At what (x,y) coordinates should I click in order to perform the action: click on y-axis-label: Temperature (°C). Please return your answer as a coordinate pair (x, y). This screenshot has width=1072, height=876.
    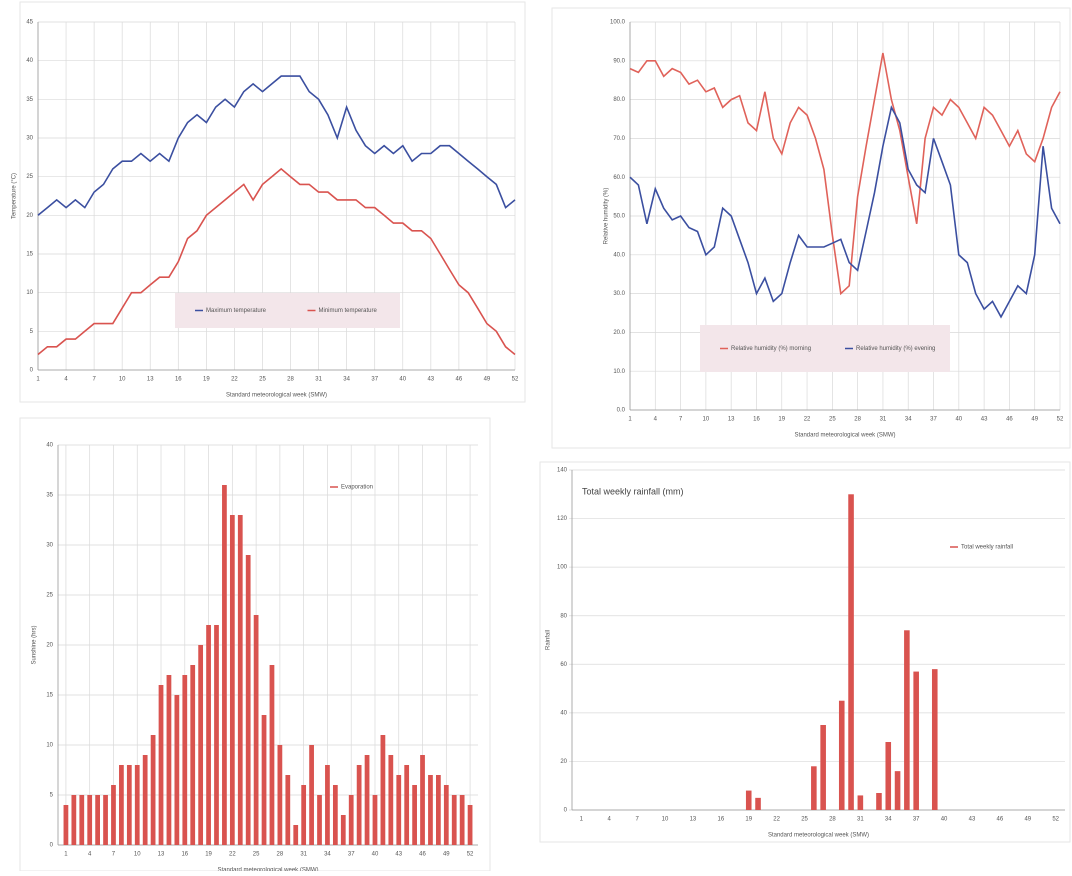
    Looking at the image, I should click on (15, 196).